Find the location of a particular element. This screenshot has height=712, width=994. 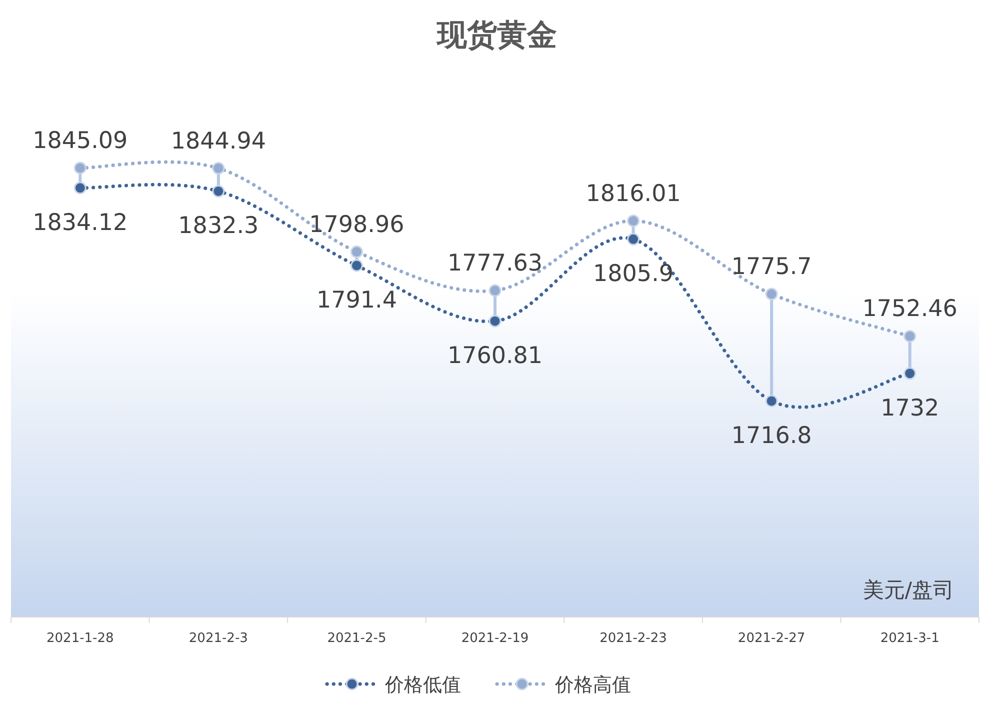

x-tick-label: 2021-3-1 is located at coordinates (910, 638).